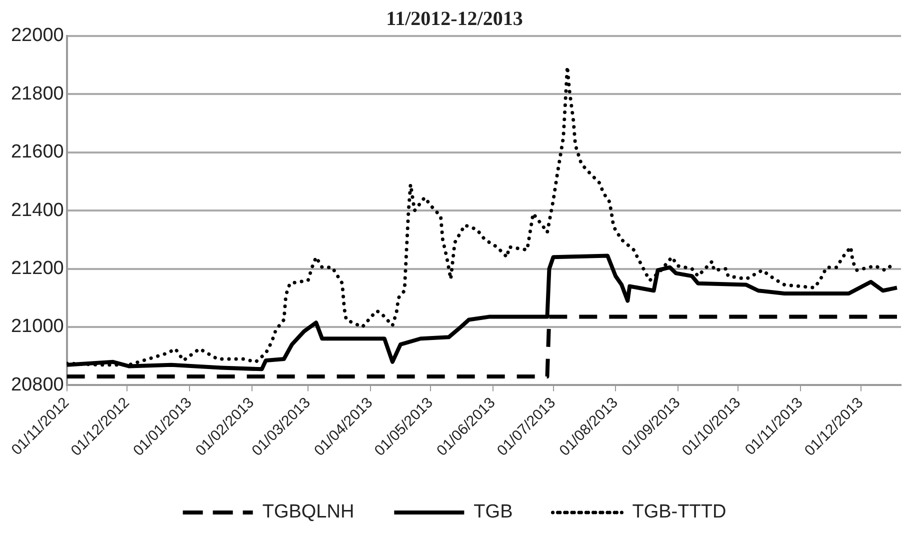 The image size is (915, 540). I want to click on y-tick-label: 22000, so click(37, 35).